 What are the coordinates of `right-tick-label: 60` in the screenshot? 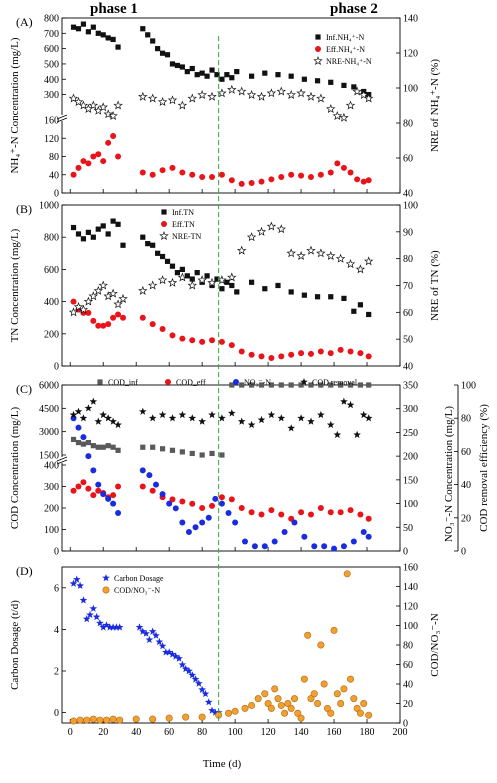 It's located at (408, 159).